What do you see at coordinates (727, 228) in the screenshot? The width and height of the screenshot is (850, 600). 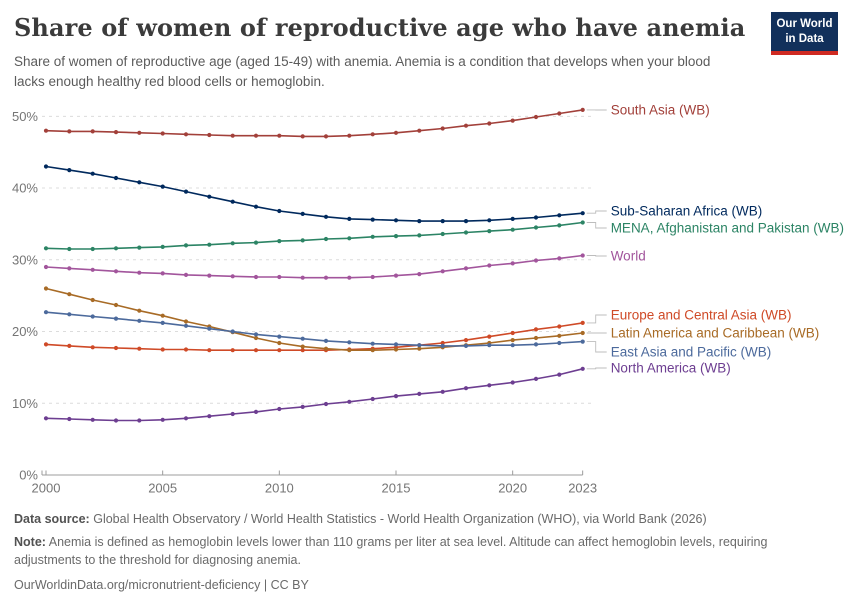 I see `series-label-mena-afghanistan-and-pakistan-wb: MENA, Afghanistan and Pakistan (WB)` at bounding box center [727, 228].